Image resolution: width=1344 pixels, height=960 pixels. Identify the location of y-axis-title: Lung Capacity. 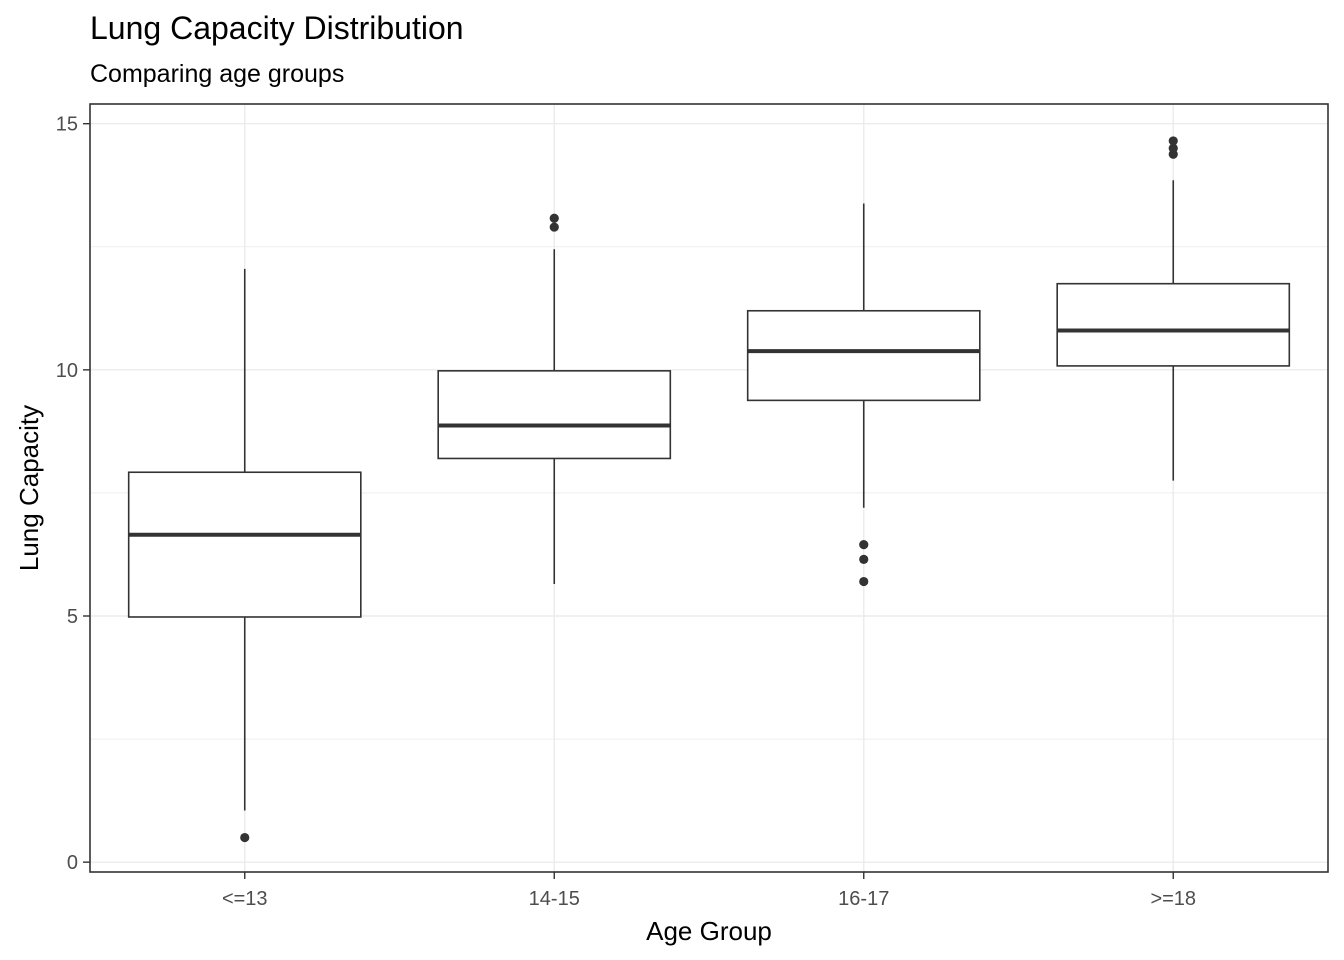
(29, 488).